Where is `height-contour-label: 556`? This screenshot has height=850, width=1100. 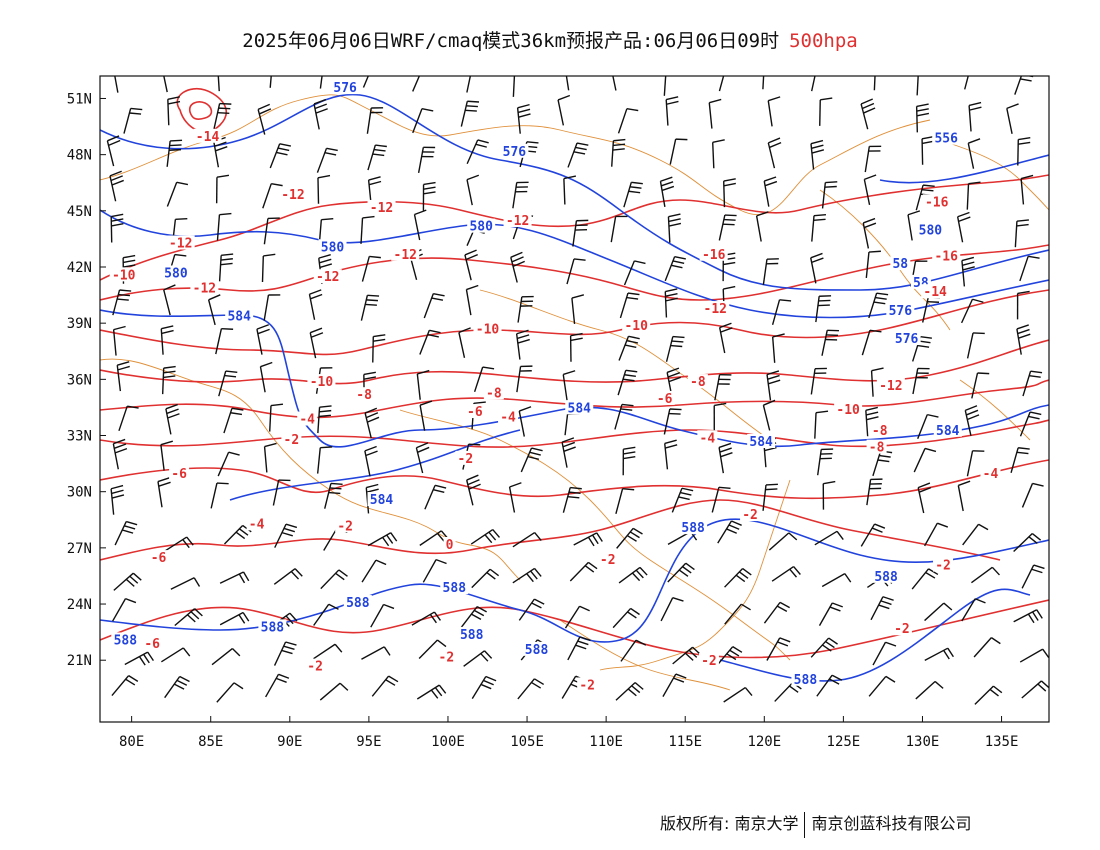
height-contour-label: 556 is located at coordinates (946, 139).